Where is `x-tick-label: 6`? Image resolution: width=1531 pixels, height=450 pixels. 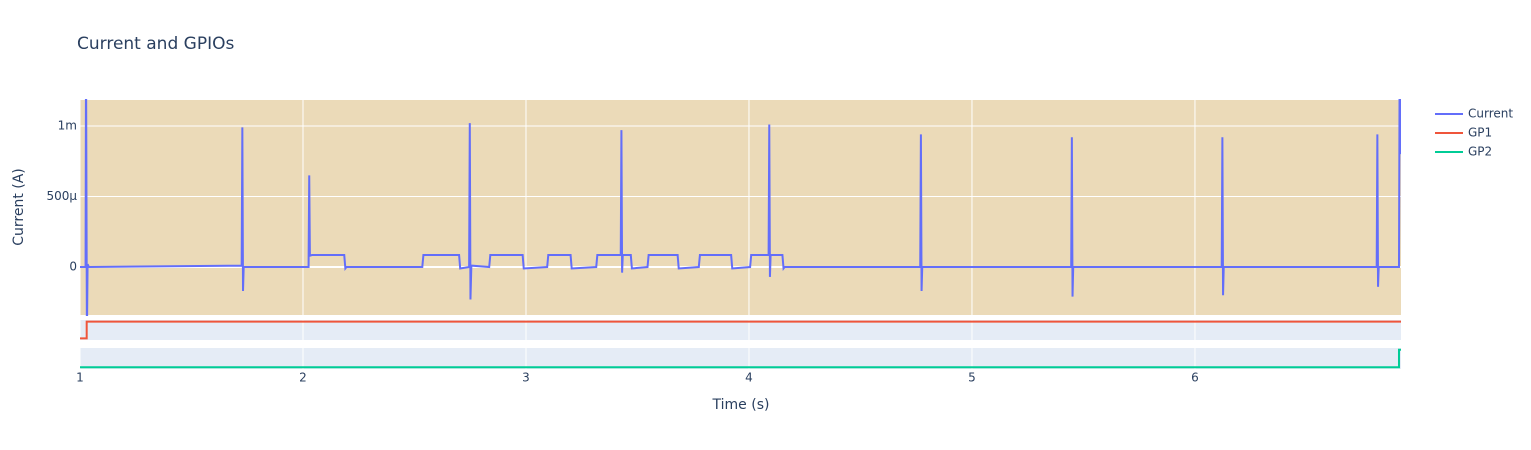 x-tick-label: 6 is located at coordinates (1195, 378).